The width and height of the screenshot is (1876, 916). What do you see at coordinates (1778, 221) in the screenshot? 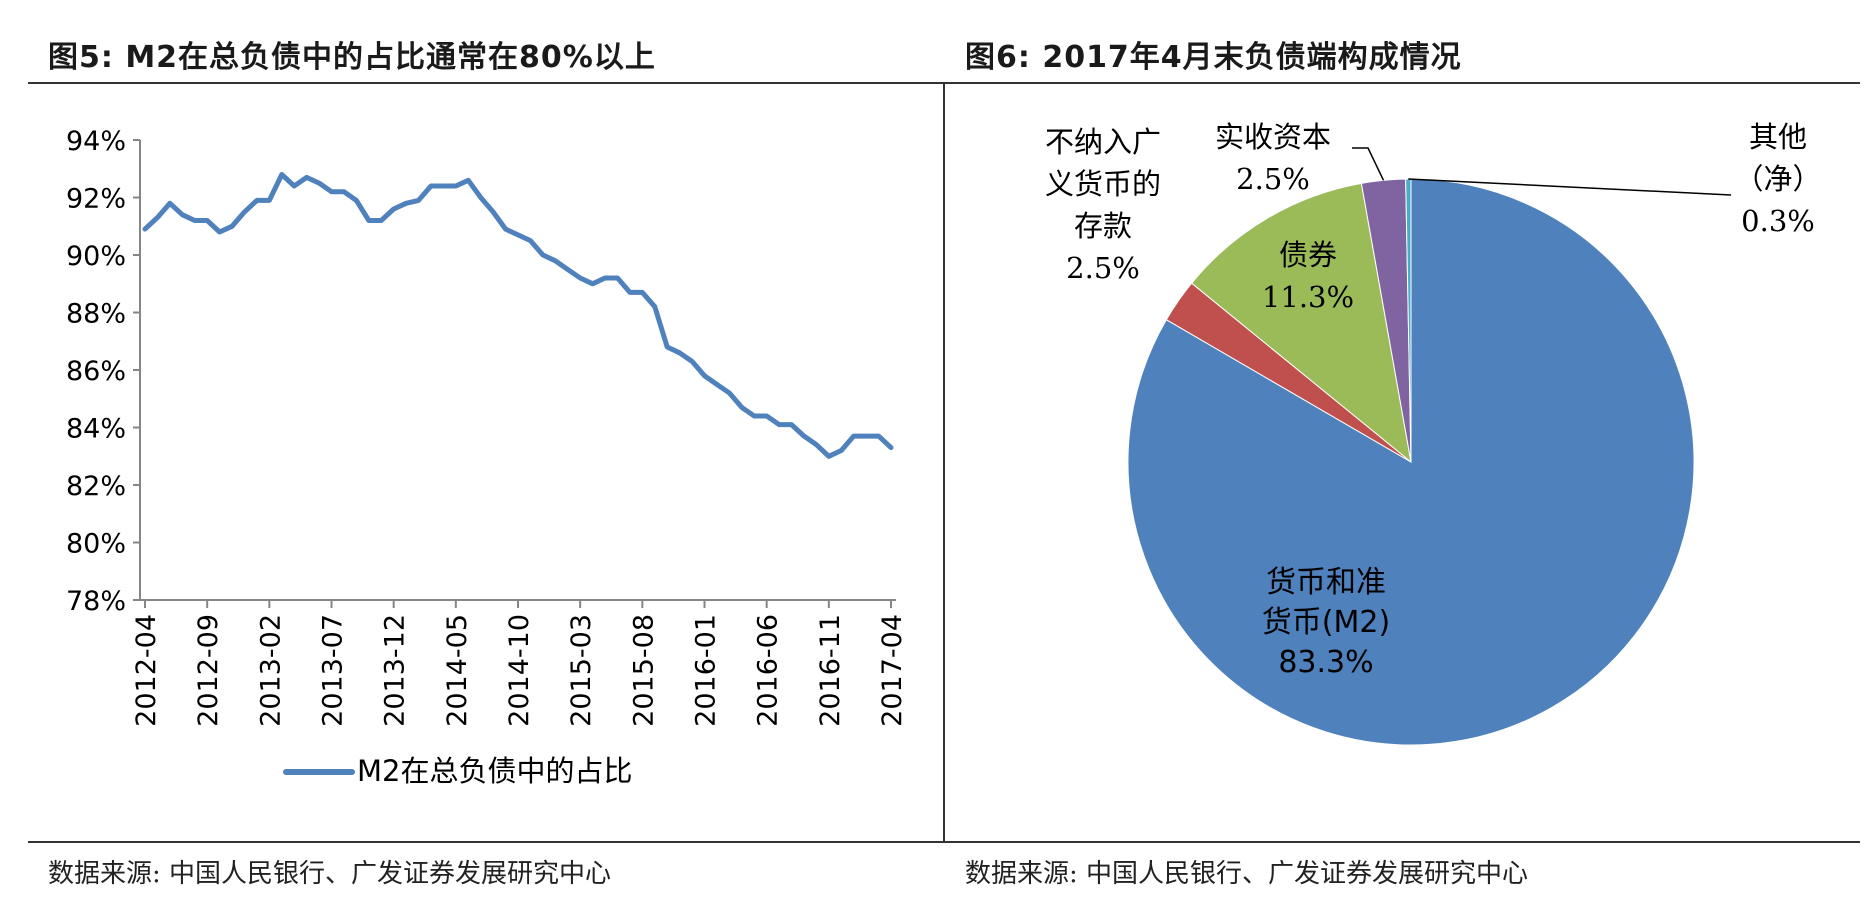
I see `slice-value-label: 0.3%` at bounding box center [1778, 221].